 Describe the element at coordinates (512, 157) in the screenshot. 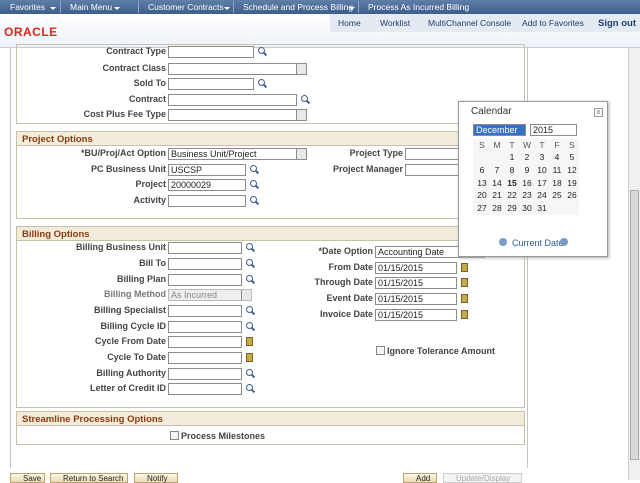

I see `calendar-day: 1` at that location.